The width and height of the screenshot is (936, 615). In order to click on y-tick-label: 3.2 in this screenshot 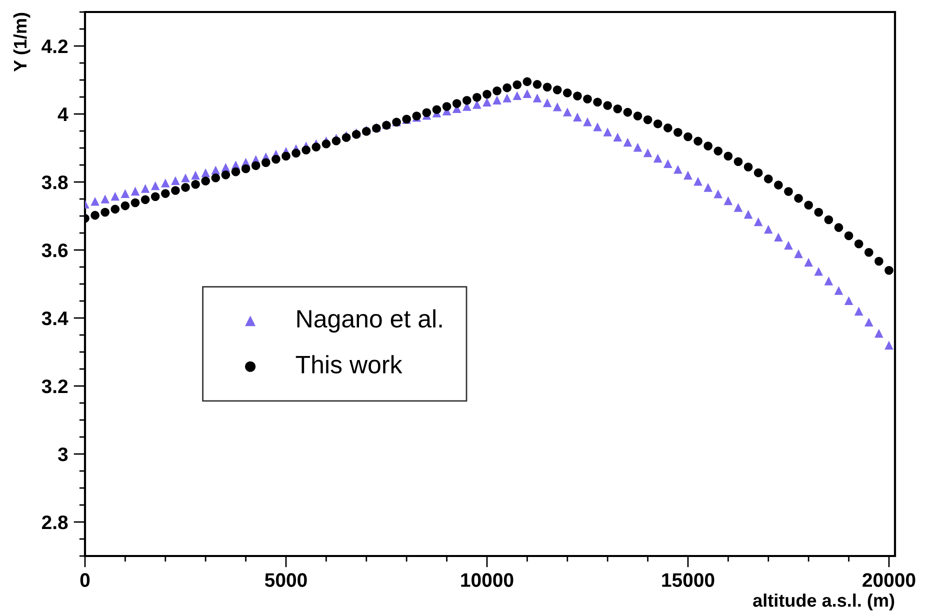, I will do `click(55, 386)`.